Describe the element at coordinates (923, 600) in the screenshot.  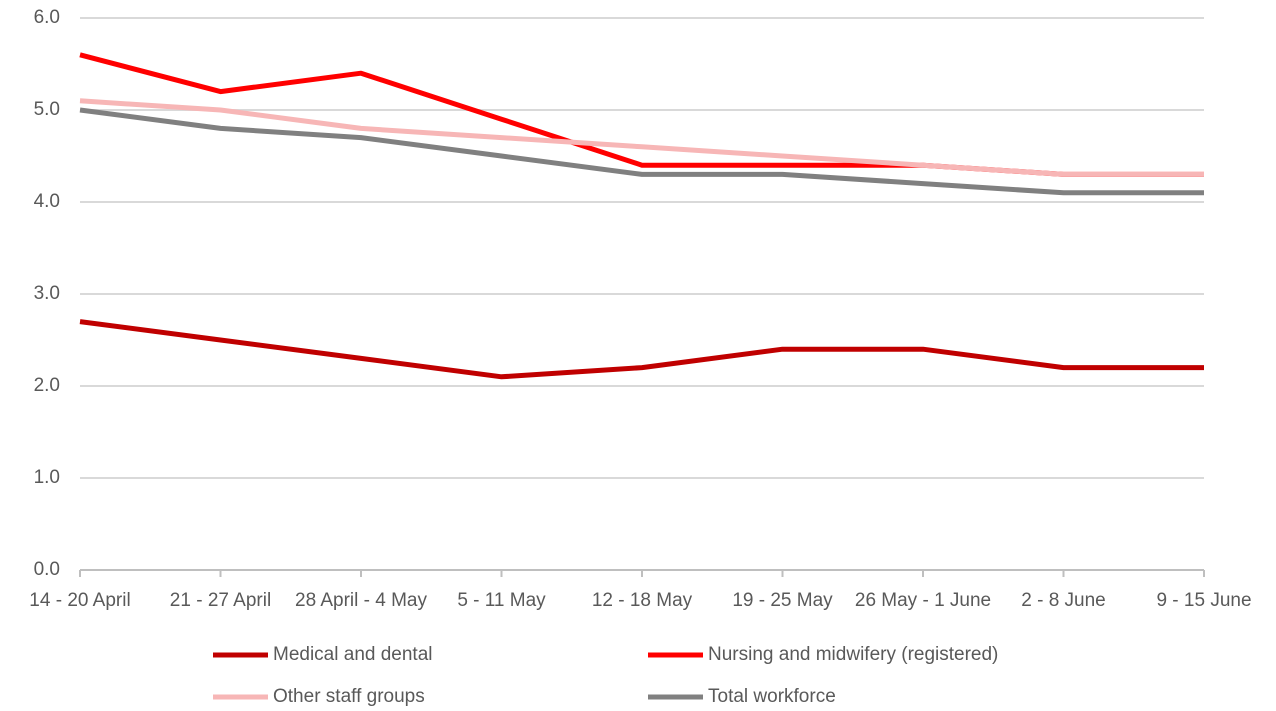
I see `x-tick-label: 26 May - 1 June` at that location.